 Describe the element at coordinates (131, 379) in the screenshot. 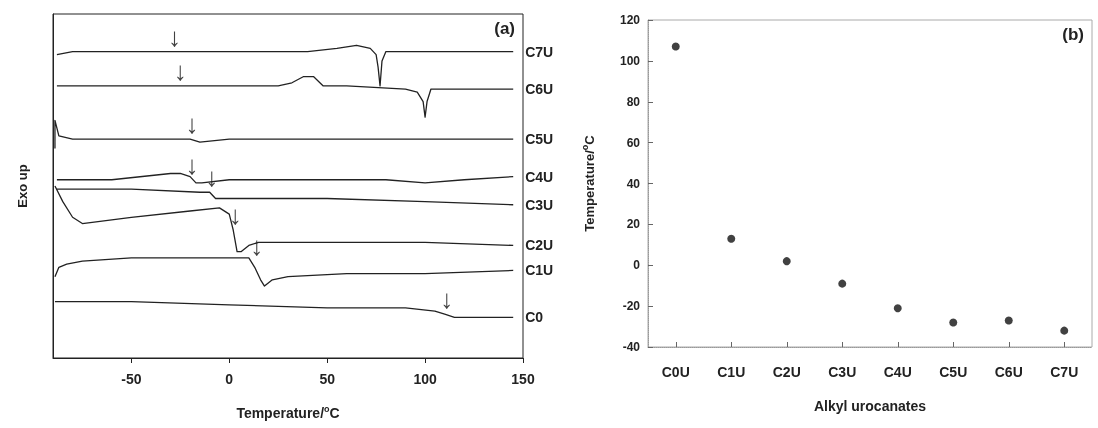

I see `x-tick-label: -50` at that location.